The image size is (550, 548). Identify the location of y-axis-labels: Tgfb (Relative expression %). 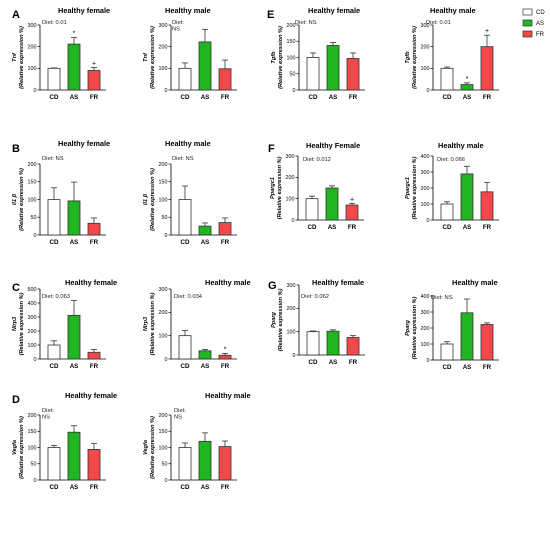
(411, 57).